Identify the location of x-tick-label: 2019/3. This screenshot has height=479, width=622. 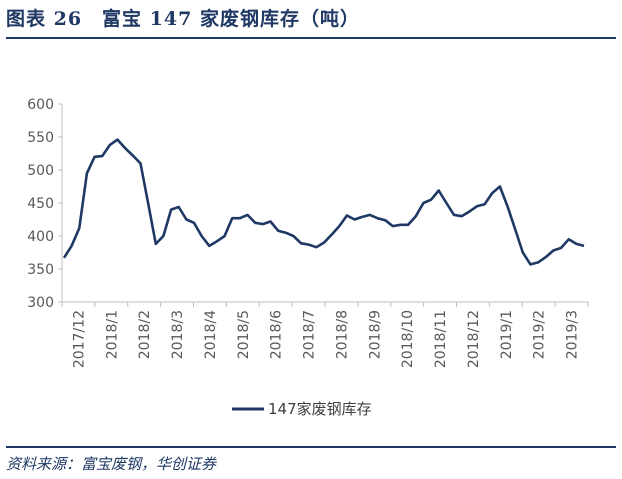
(573, 334).